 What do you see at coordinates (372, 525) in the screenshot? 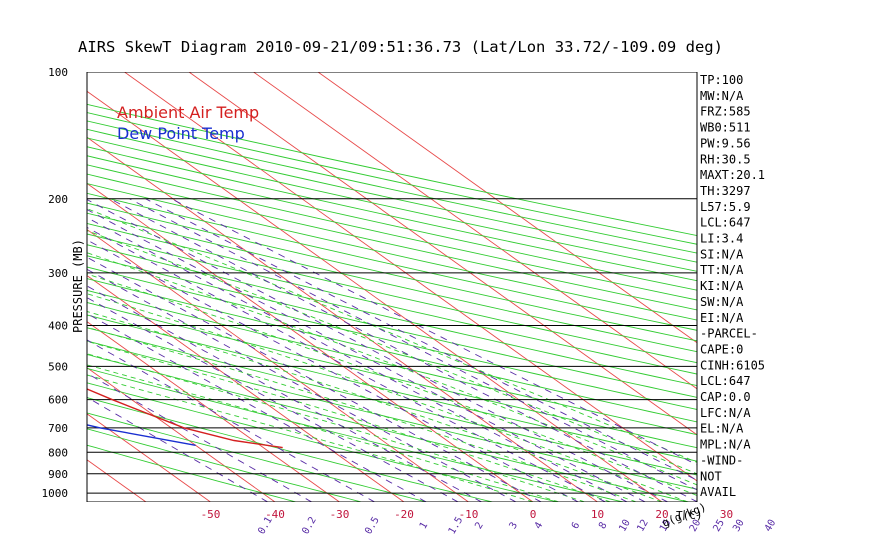
I see `mixing-ratio-tick-label: 0.5` at bounding box center [372, 525].